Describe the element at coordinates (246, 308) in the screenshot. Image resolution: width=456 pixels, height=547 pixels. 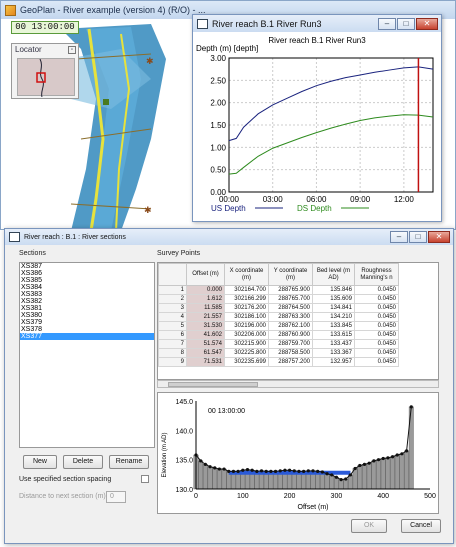
I see `table-cell: 302176.200` at that location.